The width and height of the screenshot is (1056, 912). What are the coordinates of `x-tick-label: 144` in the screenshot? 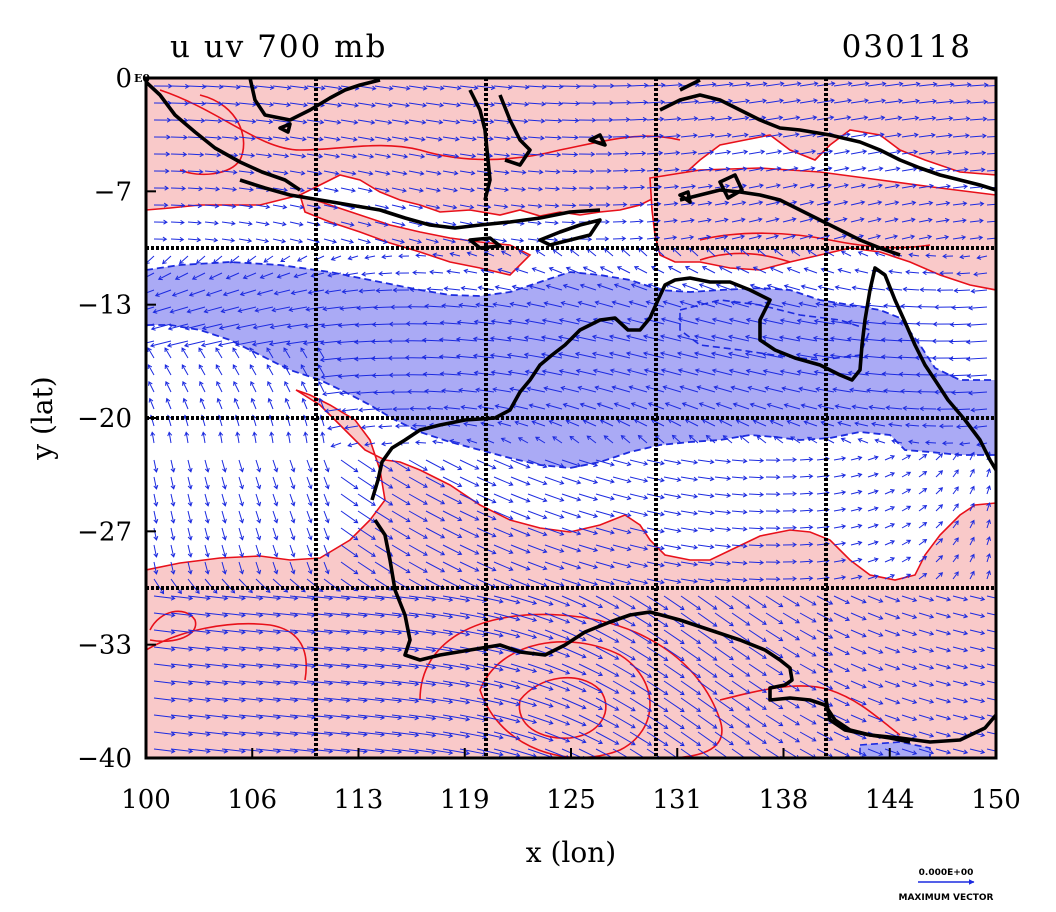 It's located at (890, 800).